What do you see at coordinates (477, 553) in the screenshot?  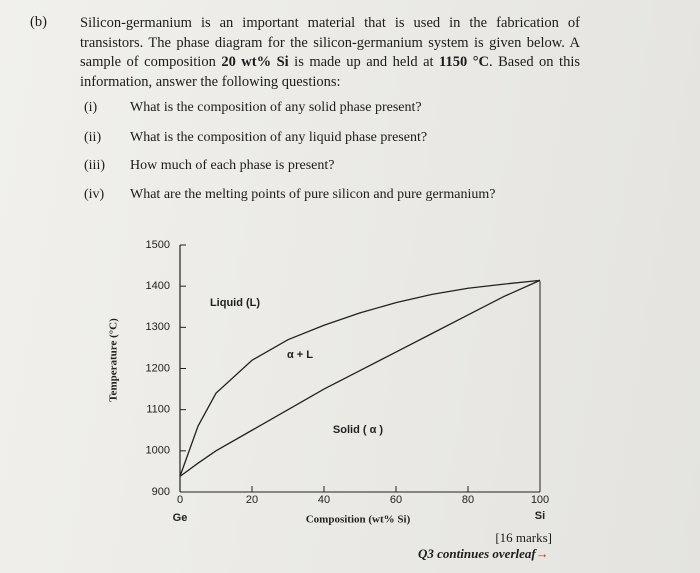 I see `continues-text: Q3 continues overleaf` at bounding box center [477, 553].